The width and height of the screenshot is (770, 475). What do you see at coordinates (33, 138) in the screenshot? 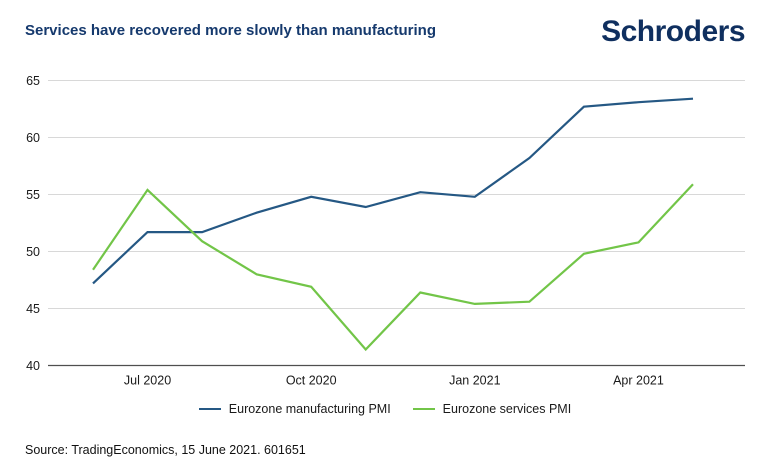
I see `y-tick-label: 60` at bounding box center [33, 138].